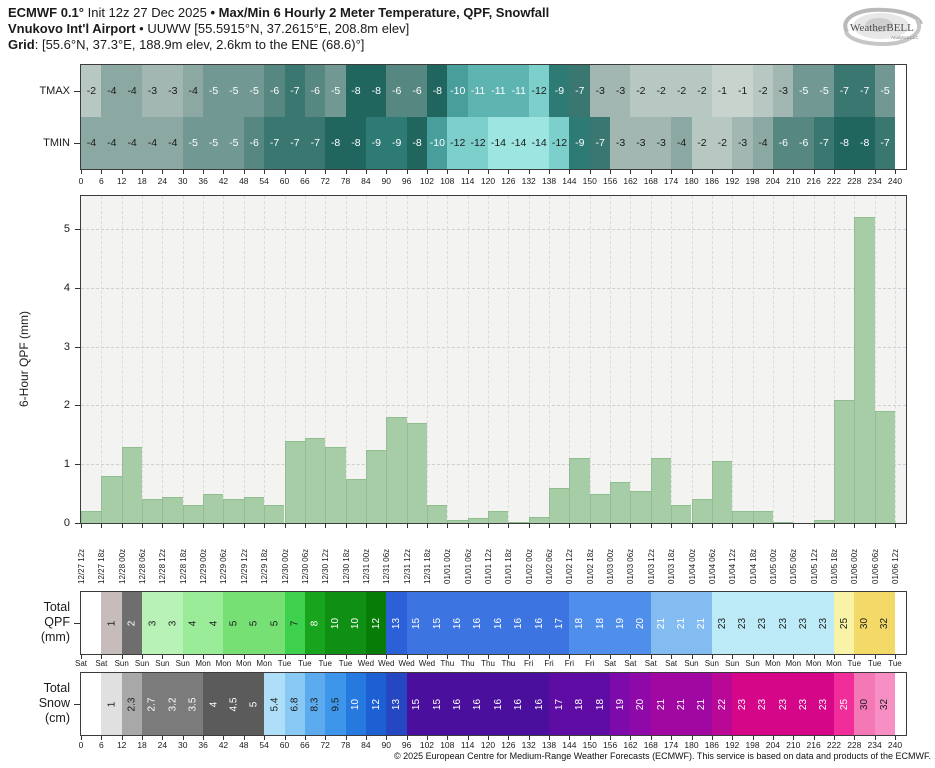  I want to click on total-snow-value: 16, so click(478, 704).